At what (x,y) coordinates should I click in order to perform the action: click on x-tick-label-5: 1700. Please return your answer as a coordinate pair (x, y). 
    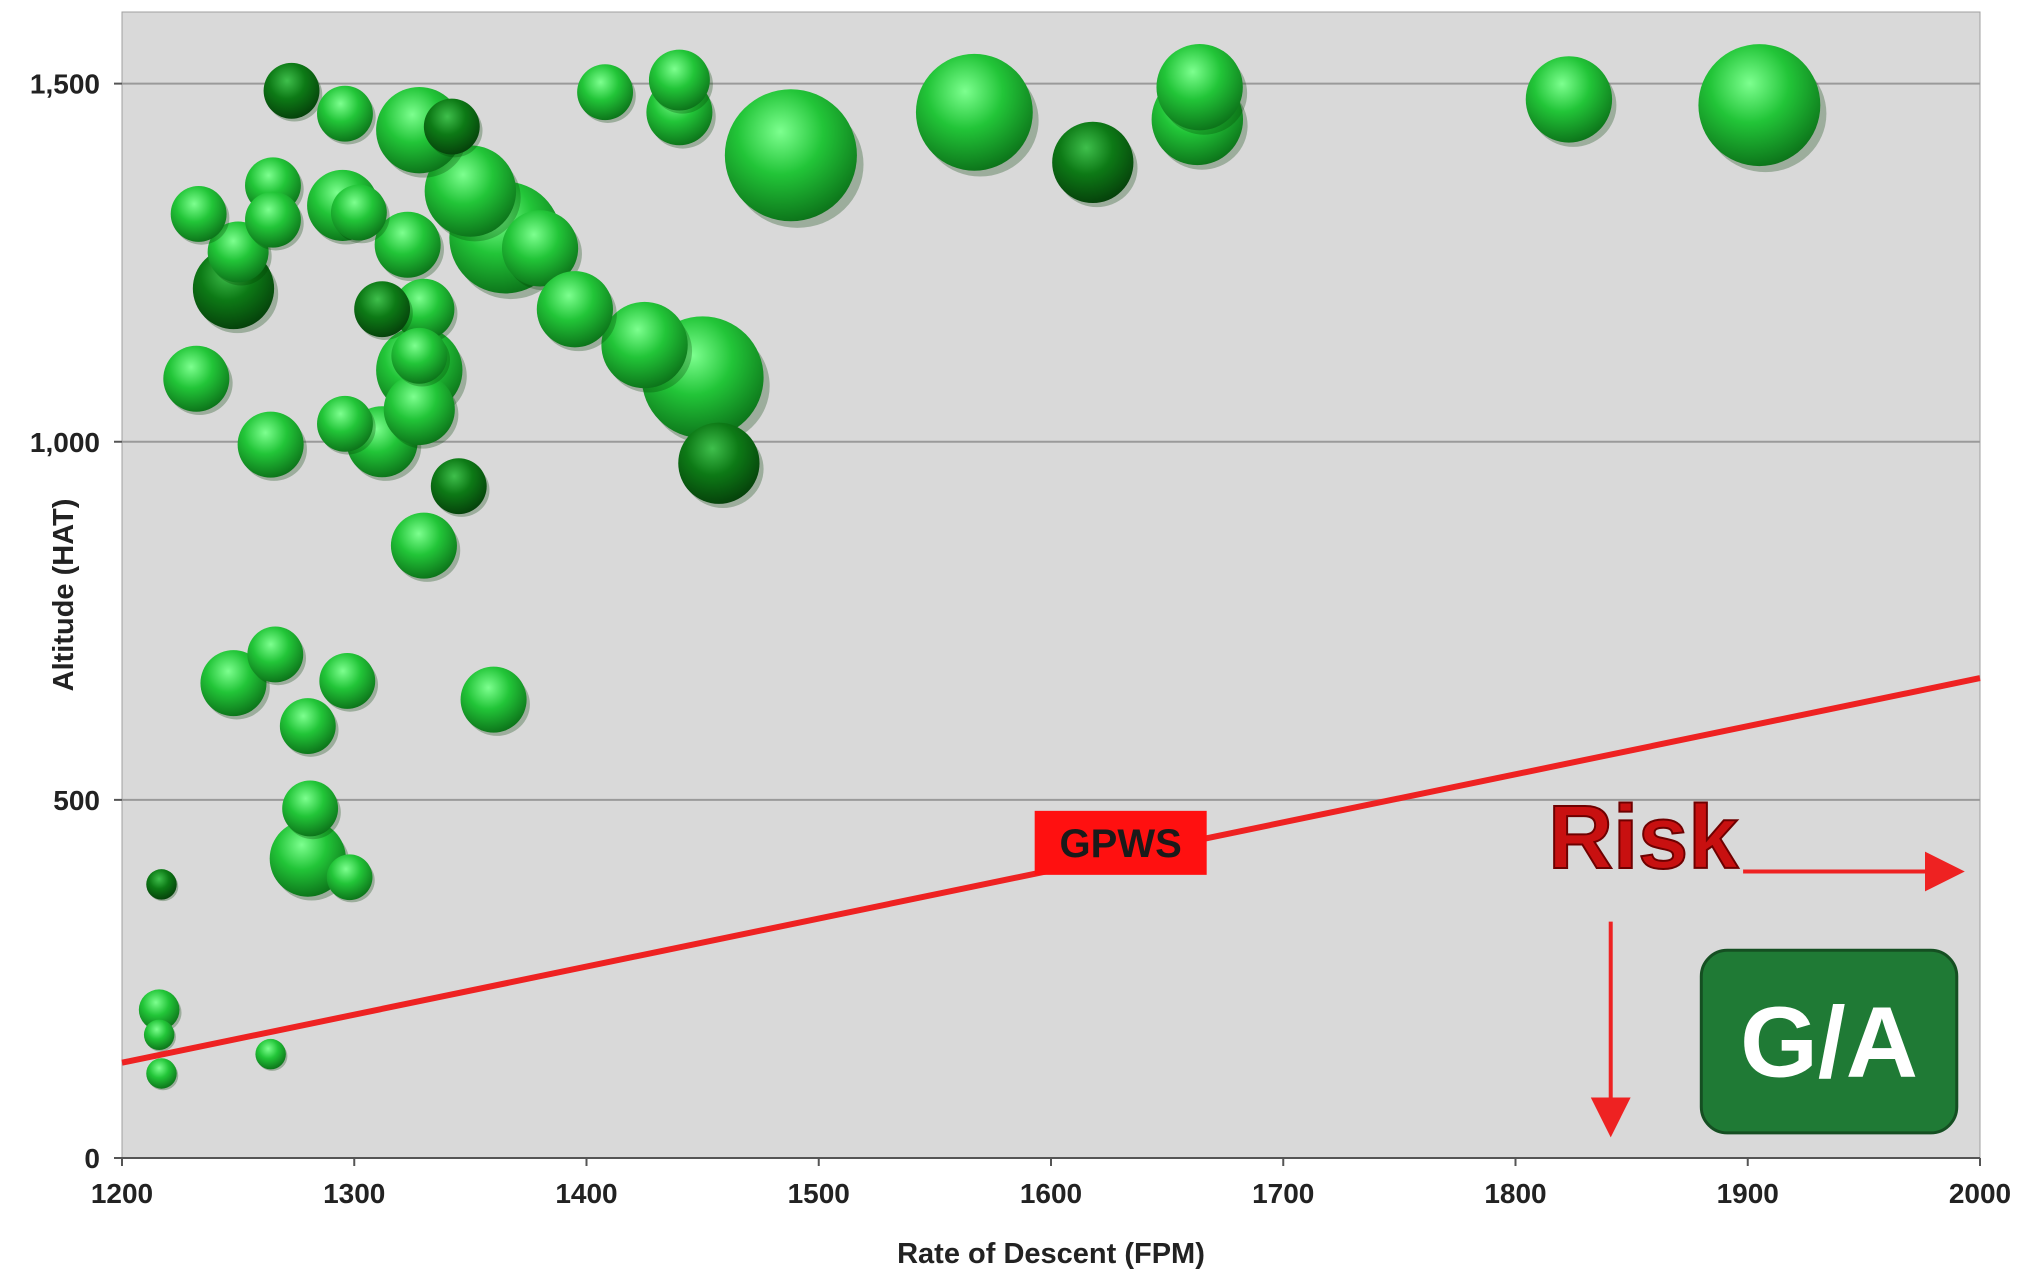
    Looking at the image, I should click on (1283, 1193).